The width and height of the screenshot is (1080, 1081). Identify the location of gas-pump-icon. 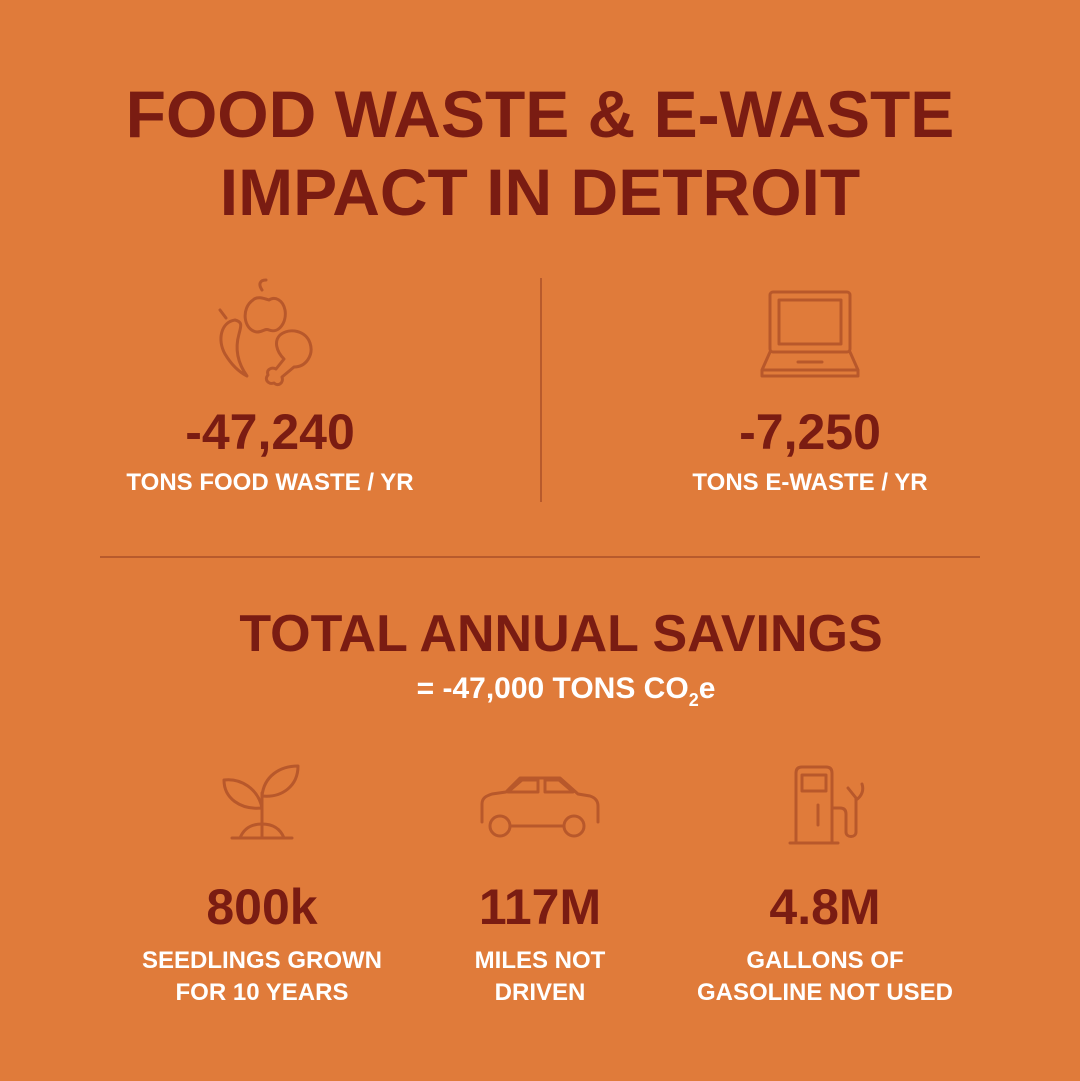
(826, 805).